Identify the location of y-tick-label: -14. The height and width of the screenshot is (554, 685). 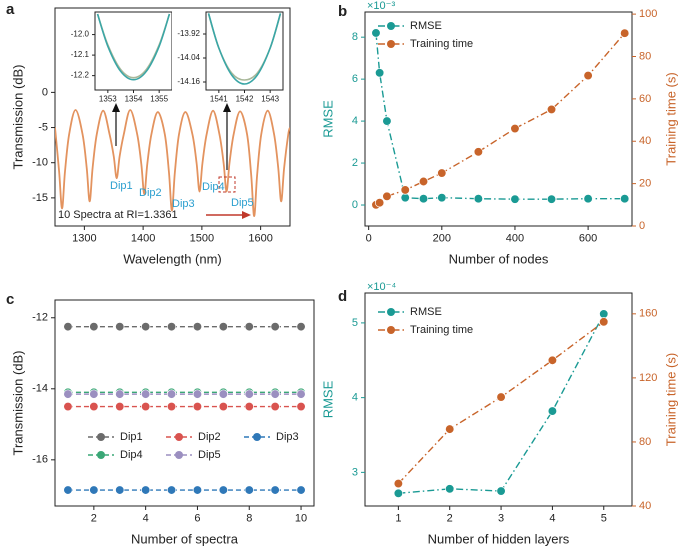
(40, 389).